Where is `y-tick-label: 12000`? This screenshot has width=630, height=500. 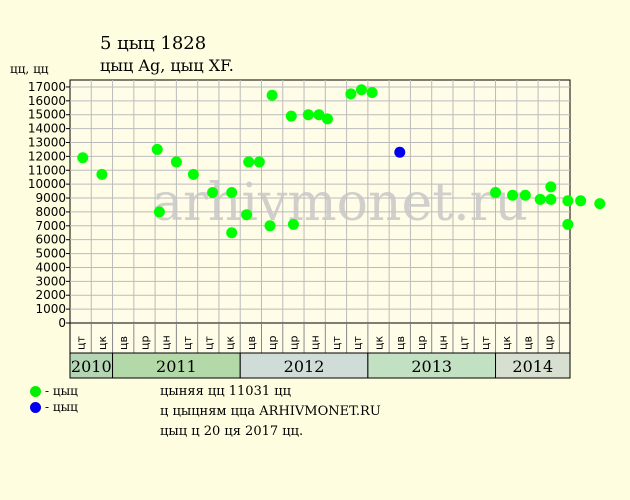 y-tick-label: 12000 is located at coordinates (47, 156).